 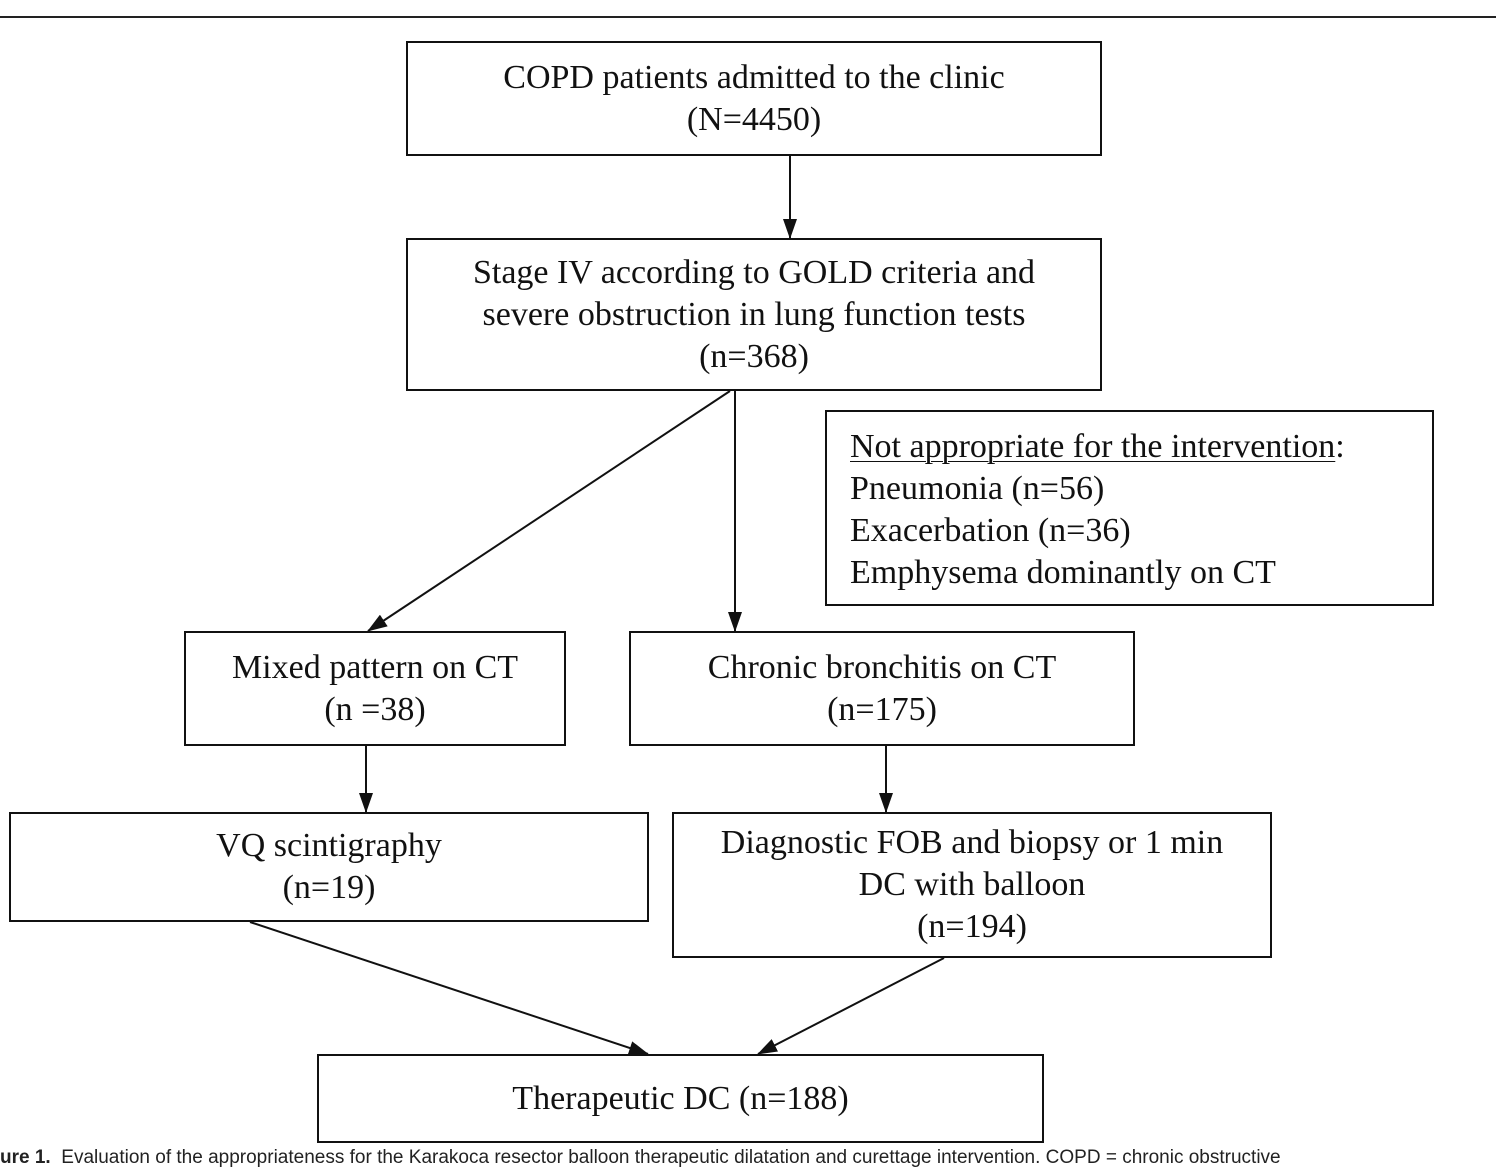 I want to click on node-fob-line1: Diagnostic FOB and biopsy or 1 min, so click(x=972, y=842).